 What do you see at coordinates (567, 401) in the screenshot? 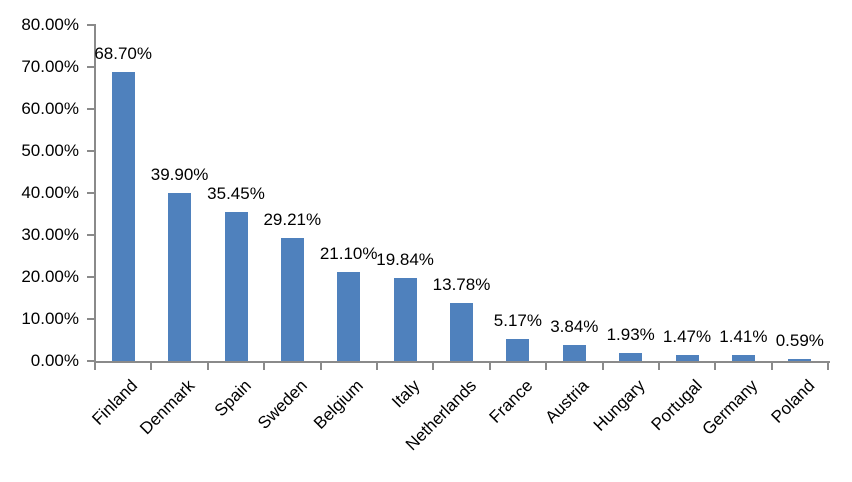
I see `category-label: Austria` at bounding box center [567, 401].